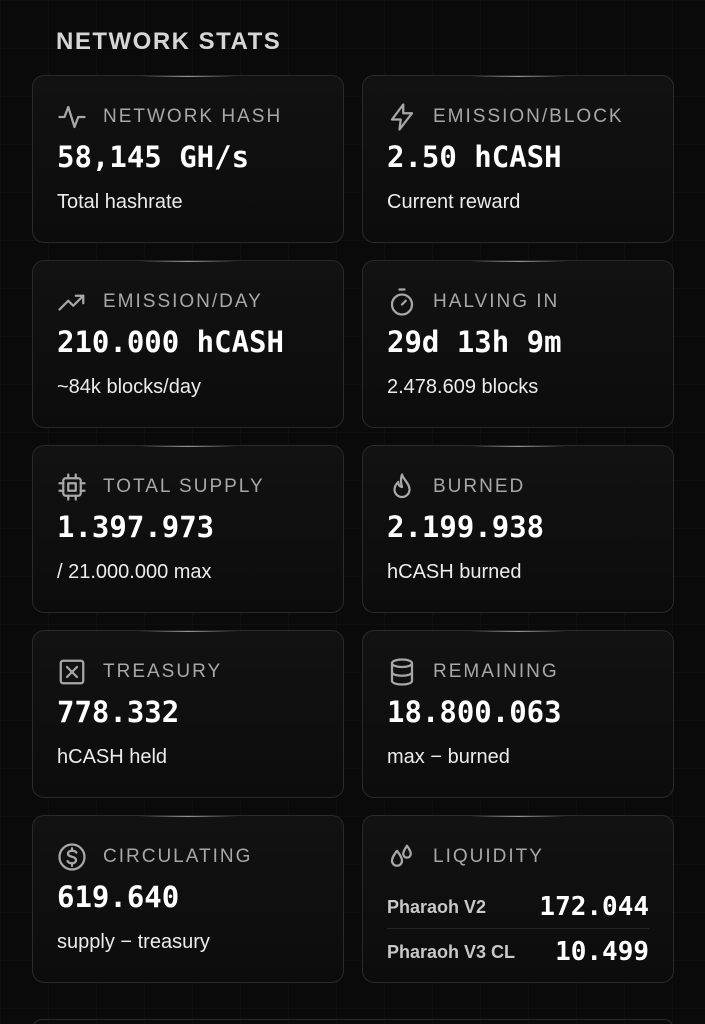 This screenshot has width=705, height=1024. Describe the element at coordinates (466, 527) in the screenshot. I see `card-value: 2.199.938` at that location.